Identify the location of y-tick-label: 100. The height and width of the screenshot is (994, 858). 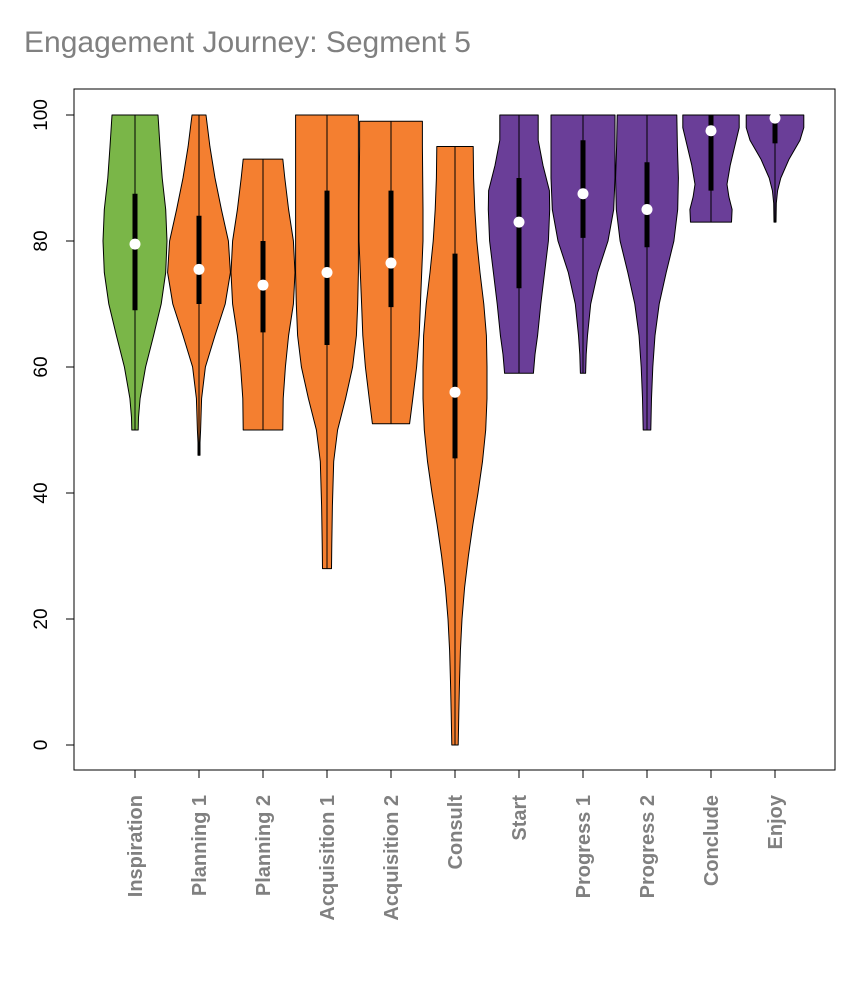
(41, 115).